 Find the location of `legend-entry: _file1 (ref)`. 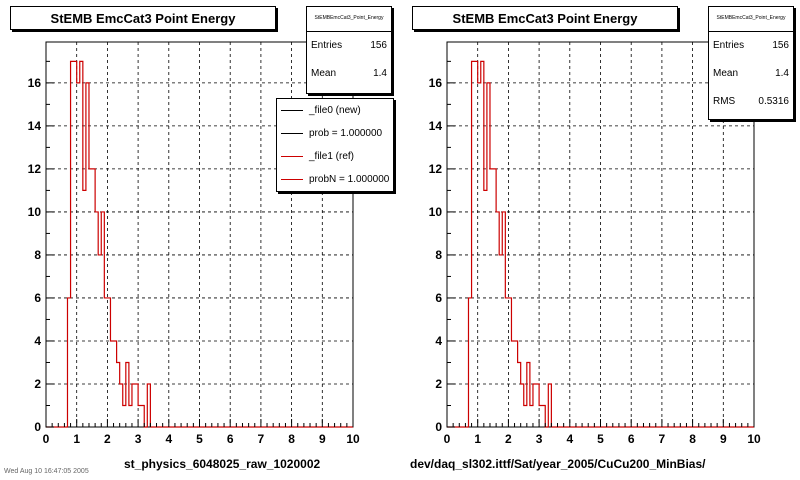

legend-entry: _file1 (ref) is located at coordinates (335, 156).